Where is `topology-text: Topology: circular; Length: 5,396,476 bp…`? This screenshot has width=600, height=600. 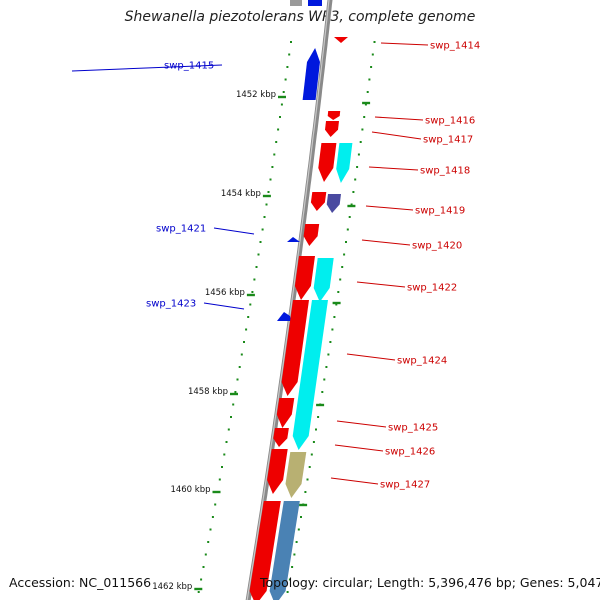 topology-text: Topology: circular; Length: 5,396,476 bp… is located at coordinates (430, 582).